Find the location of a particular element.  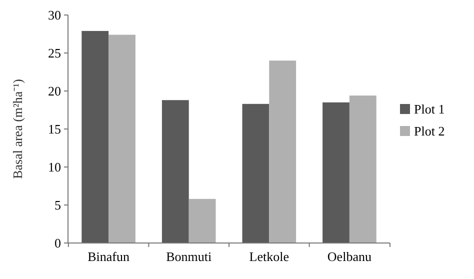

x-tick-label: Bonmuti is located at coordinates (189, 256).